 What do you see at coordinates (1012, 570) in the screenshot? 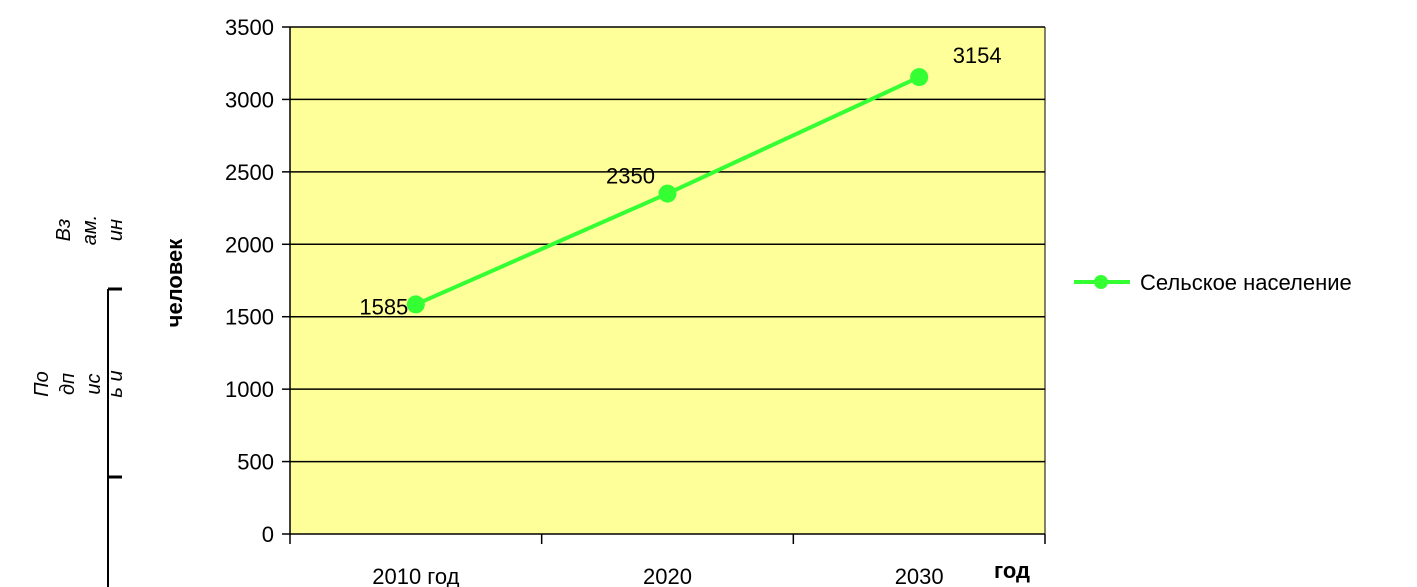
I see `x-axis-title: год` at bounding box center [1012, 570].